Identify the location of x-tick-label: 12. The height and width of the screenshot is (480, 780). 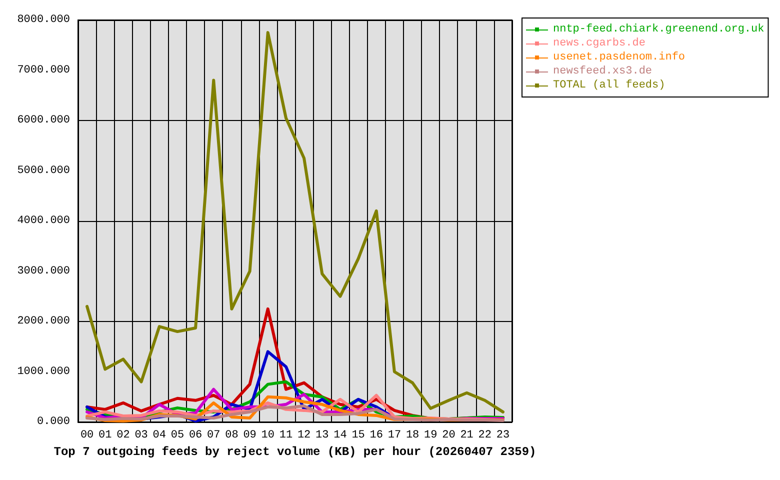
(304, 436).